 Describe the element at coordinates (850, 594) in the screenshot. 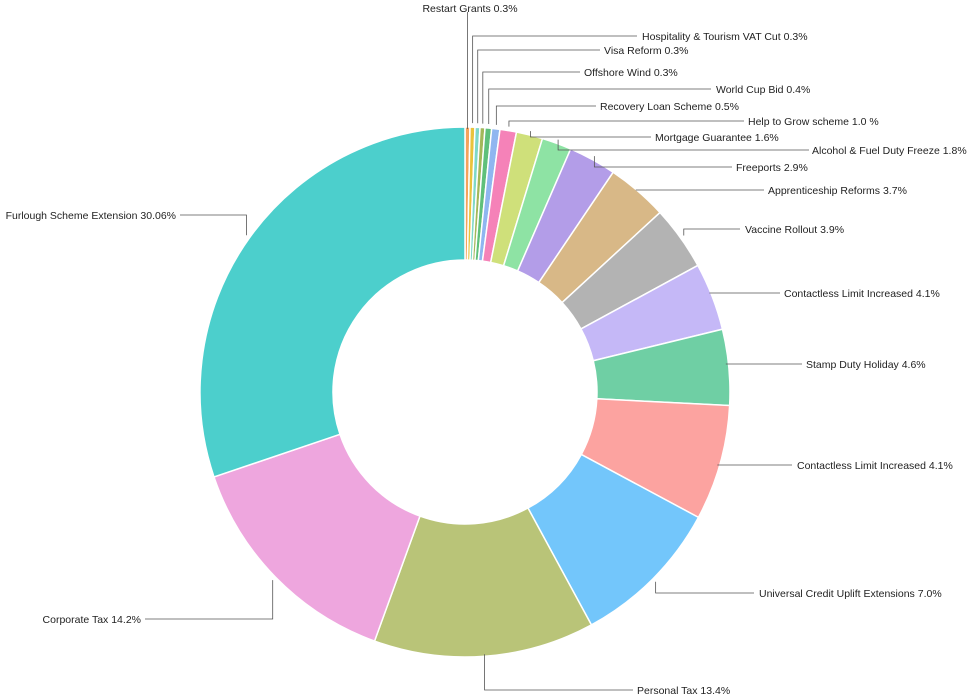

I see `slice-label-15: Universal Credit Uplift Extensions 7.0%` at that location.